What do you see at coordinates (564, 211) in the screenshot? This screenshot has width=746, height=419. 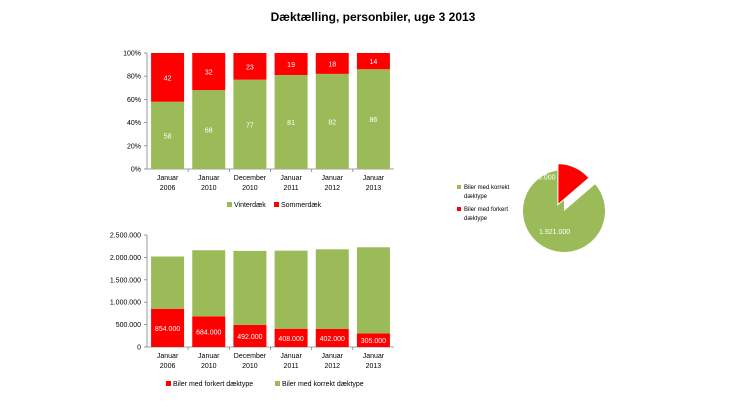 I see `pie-slice-korrekt` at bounding box center [564, 211].